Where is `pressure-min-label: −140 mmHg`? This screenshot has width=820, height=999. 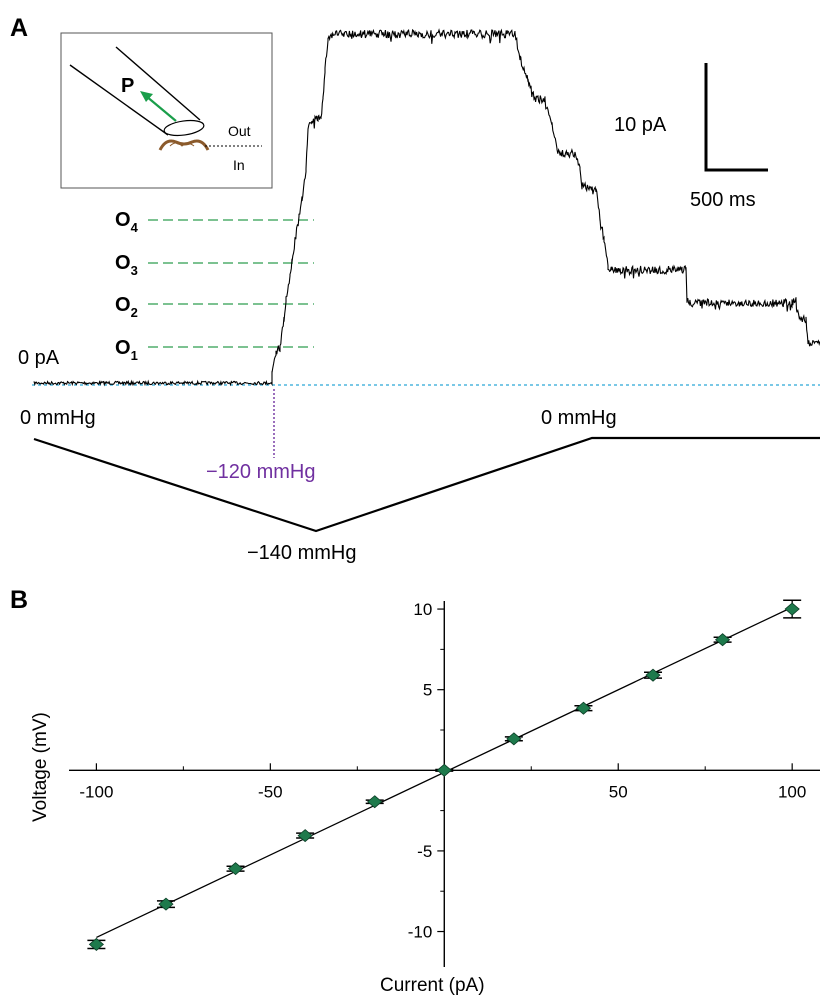
pressure-min-label: −140 mmHg is located at coordinates (302, 553).